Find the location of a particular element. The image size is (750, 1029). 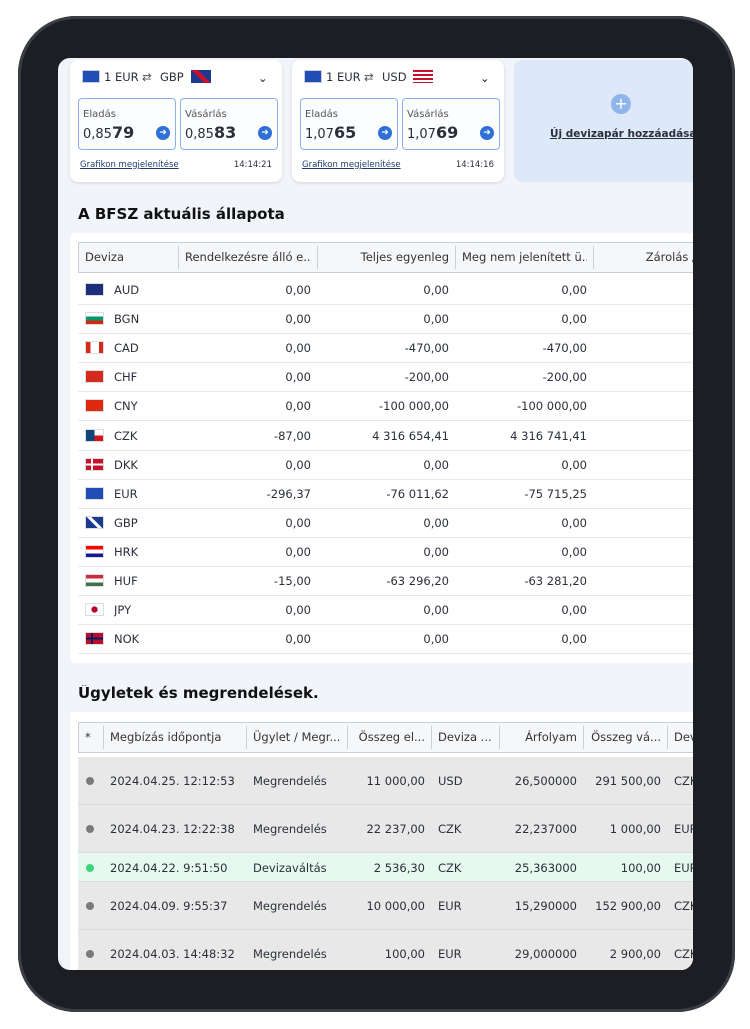

rate-pips: 65 is located at coordinates (345, 133).